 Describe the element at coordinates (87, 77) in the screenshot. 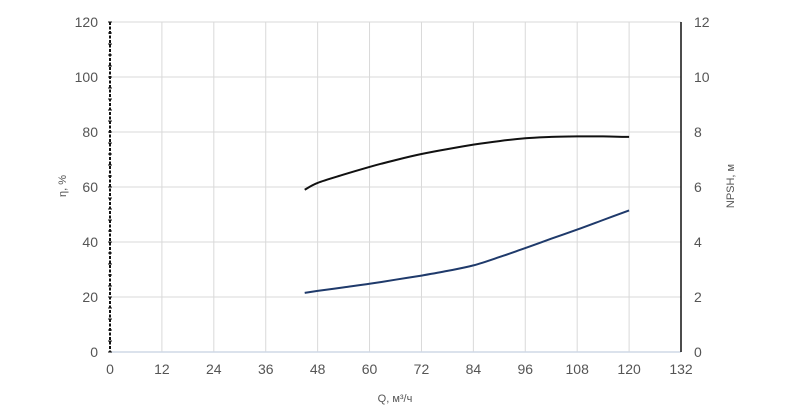

I see `y-left-tick-label: 100` at that location.